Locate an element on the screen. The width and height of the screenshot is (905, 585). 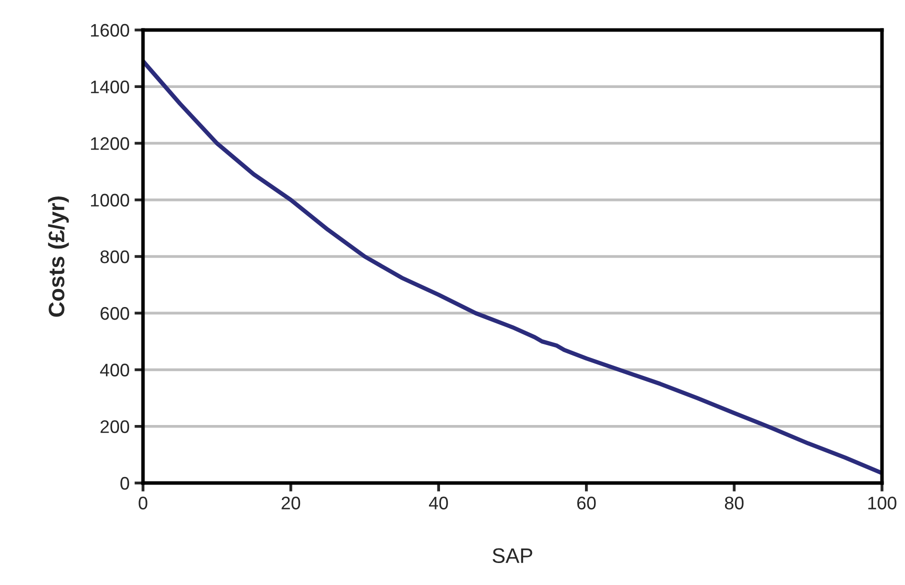
y-tick-label: 1400 is located at coordinates (110, 87).